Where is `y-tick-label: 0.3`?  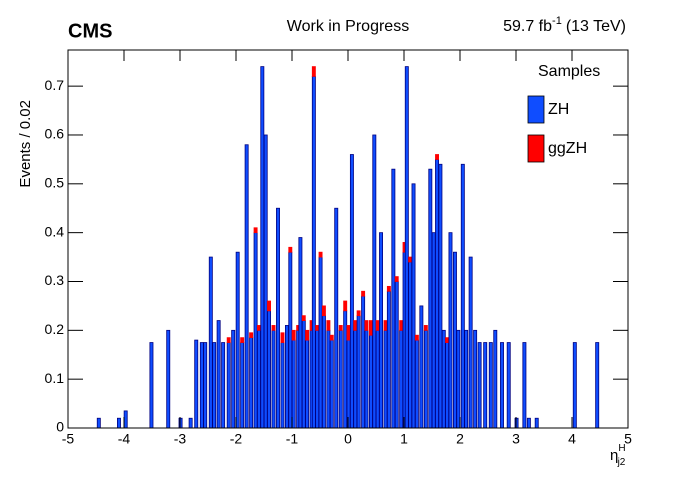
y-tick-label: 0.3 is located at coordinates (55, 280).